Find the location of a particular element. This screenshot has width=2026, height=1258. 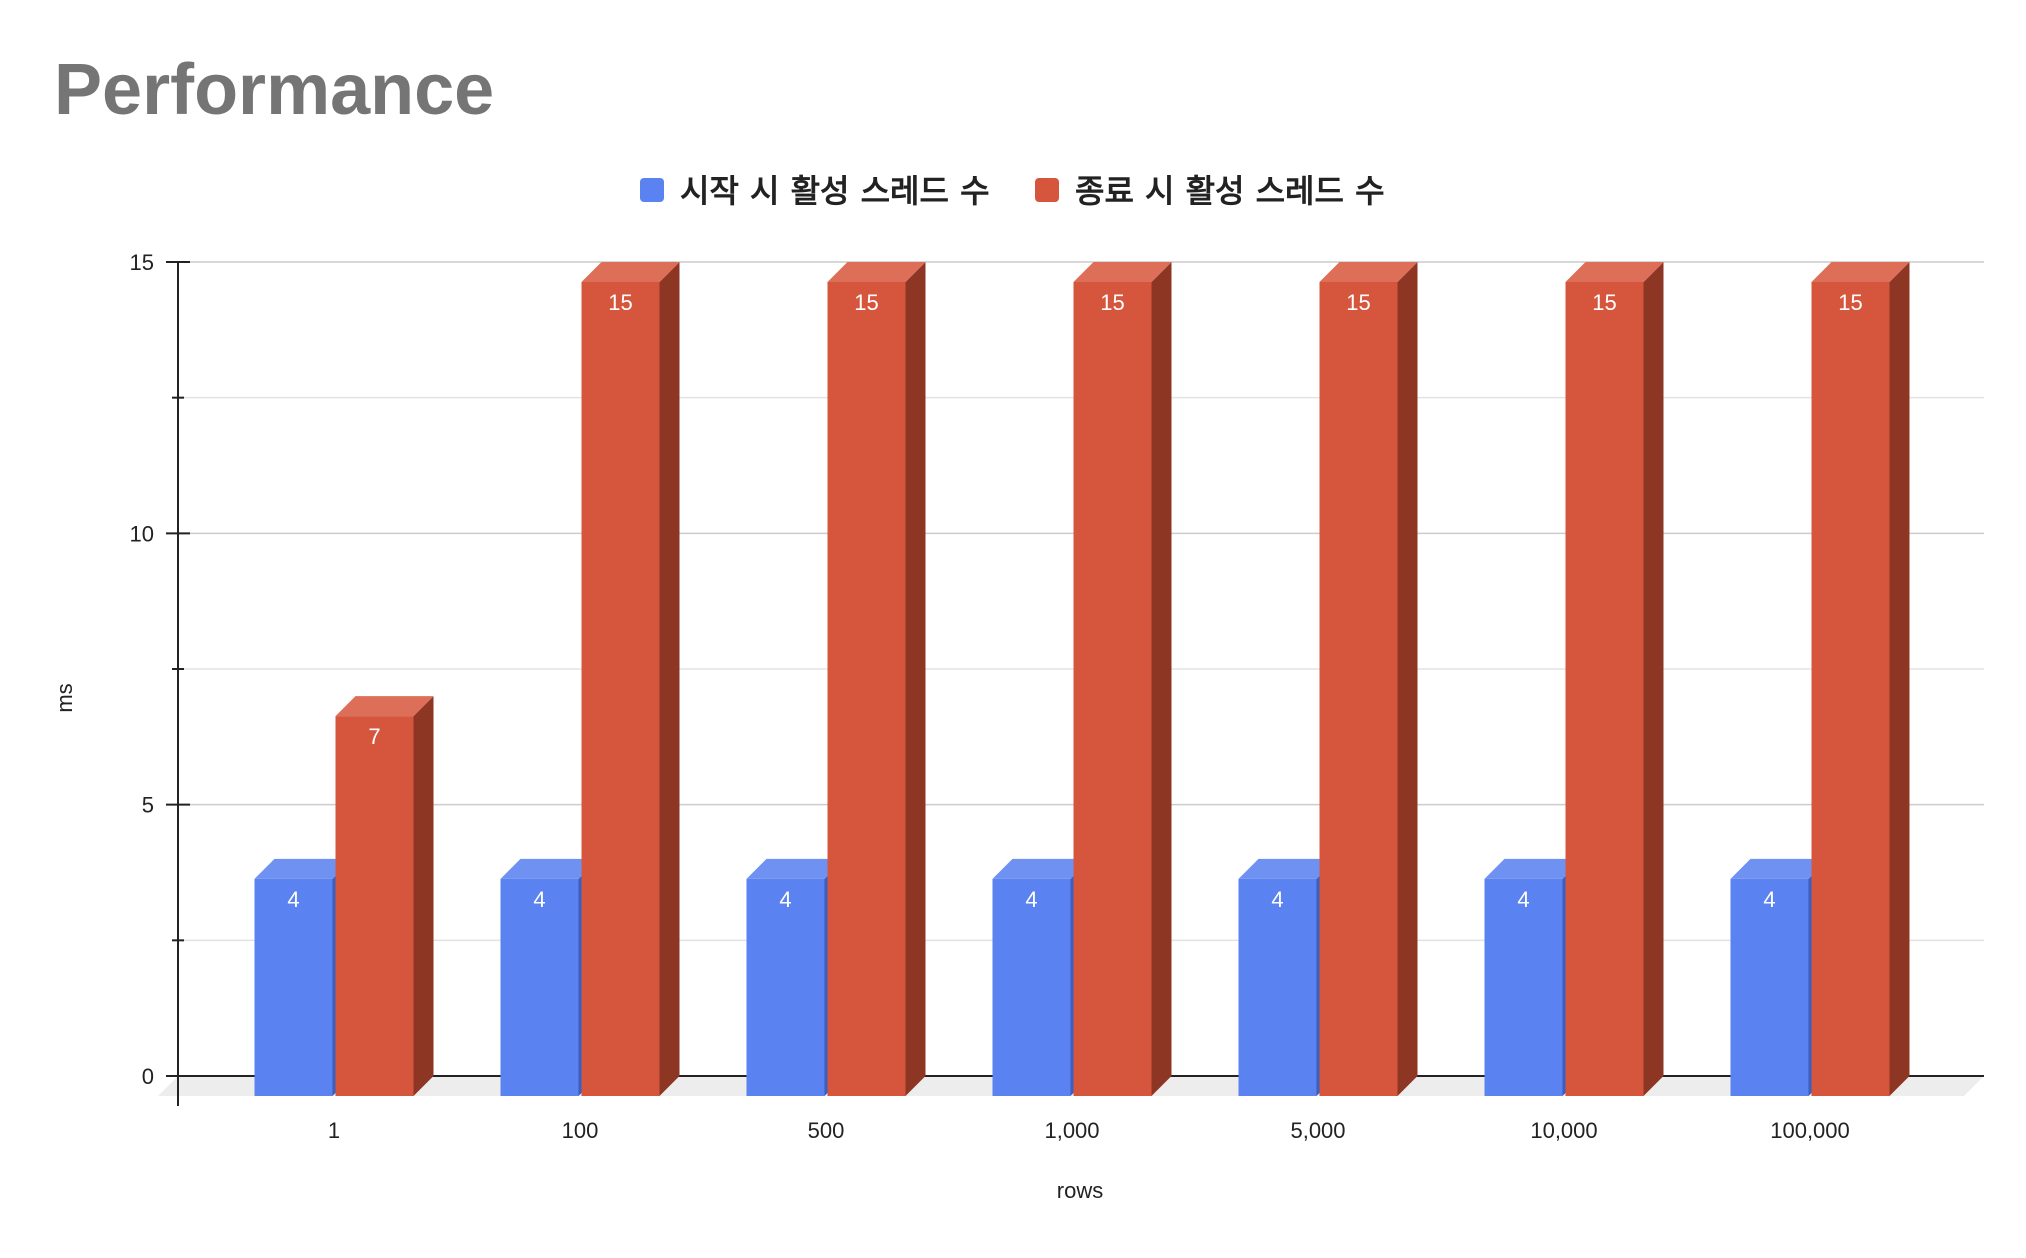

x-tick-label: 1 is located at coordinates (334, 1130).